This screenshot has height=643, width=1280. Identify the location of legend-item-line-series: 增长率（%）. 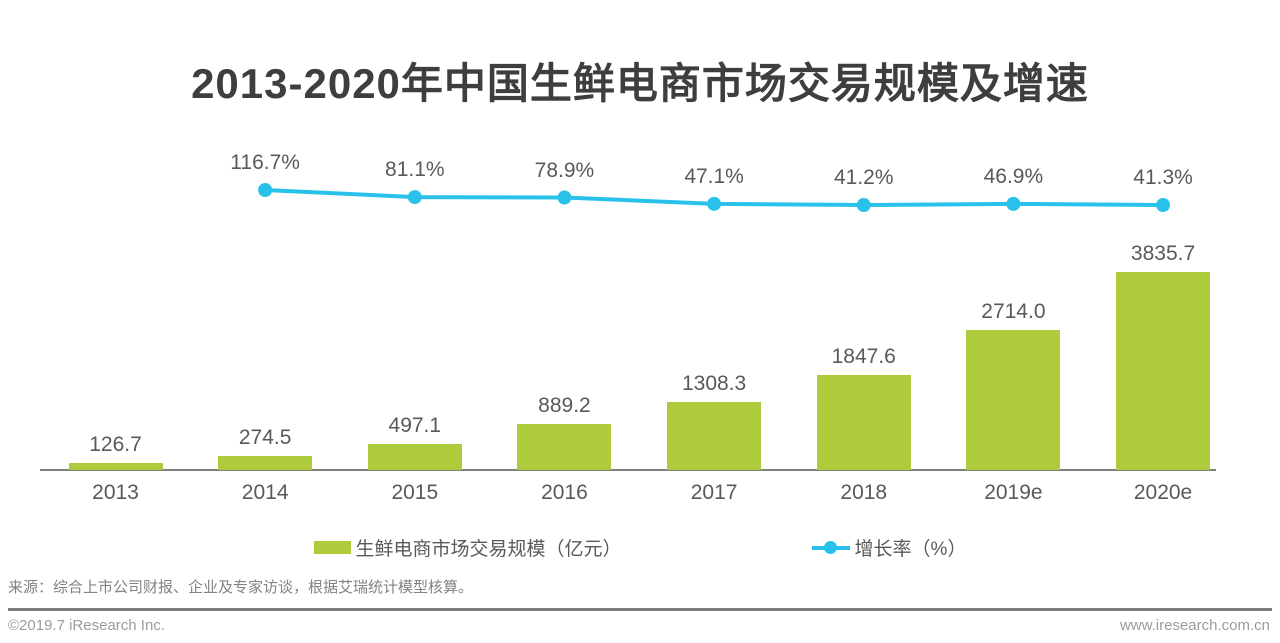
(889, 547).